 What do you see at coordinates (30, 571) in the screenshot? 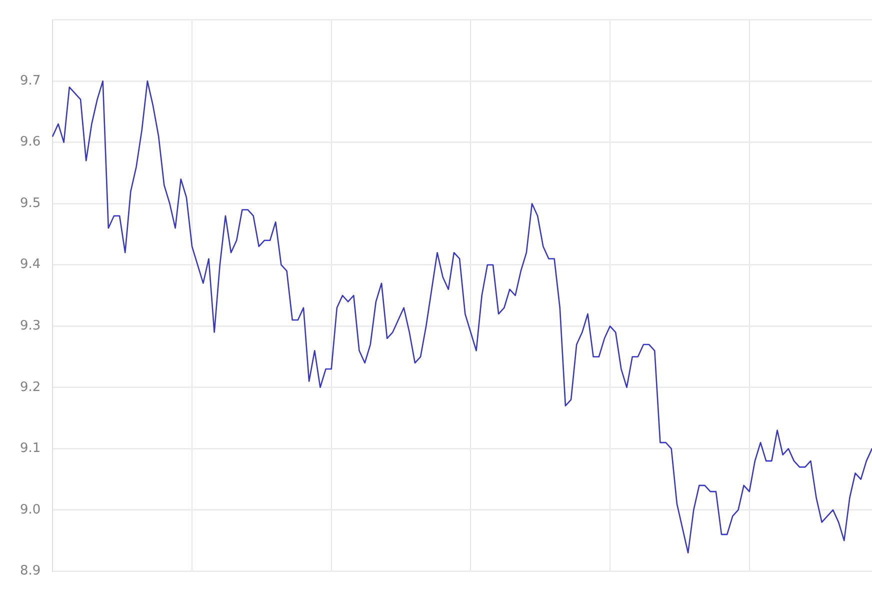
I see `y-tick-label: 8.9` at bounding box center [30, 571].